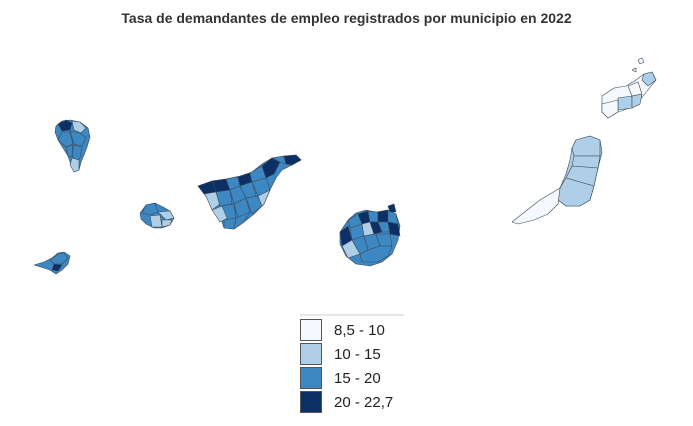 The image size is (693, 426). Describe the element at coordinates (72, 146) in the screenshot. I see `island-la-palma` at that location.